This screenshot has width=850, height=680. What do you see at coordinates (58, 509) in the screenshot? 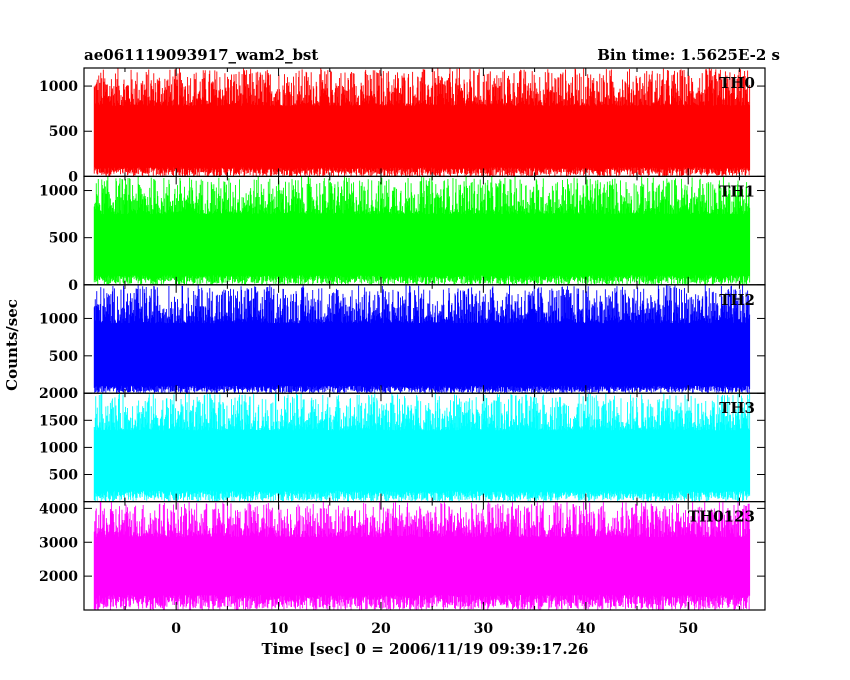
I see `y-tick-label: 4000` at bounding box center [58, 509].